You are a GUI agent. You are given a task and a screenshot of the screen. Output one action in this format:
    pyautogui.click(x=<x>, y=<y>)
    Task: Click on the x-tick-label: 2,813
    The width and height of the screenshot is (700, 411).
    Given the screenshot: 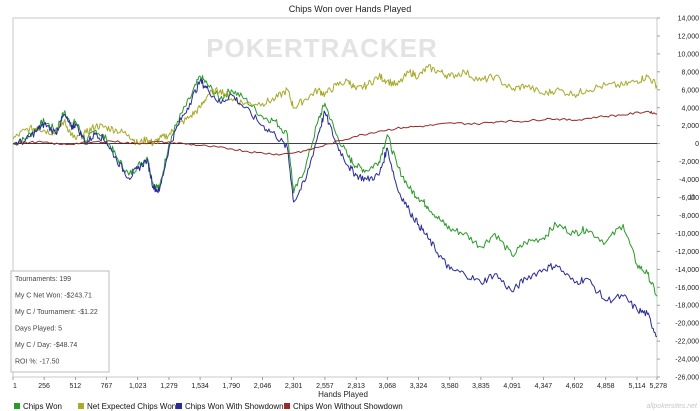 What is the action you would take?
    pyautogui.click(x=356, y=386)
    